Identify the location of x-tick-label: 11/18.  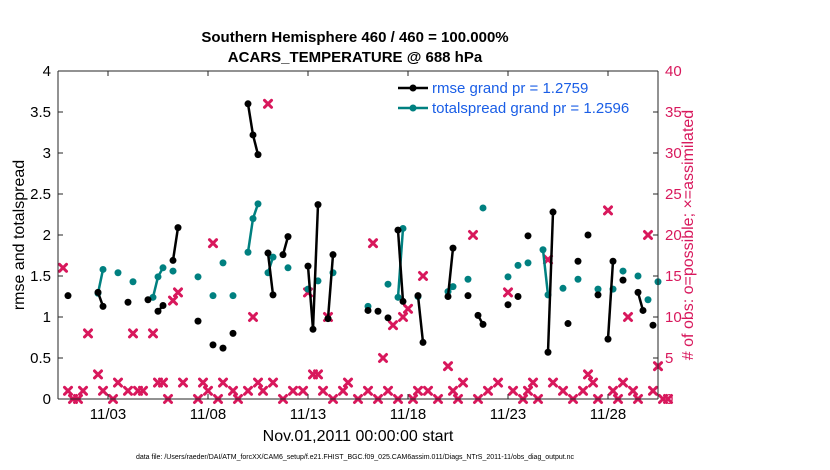
(408, 414).